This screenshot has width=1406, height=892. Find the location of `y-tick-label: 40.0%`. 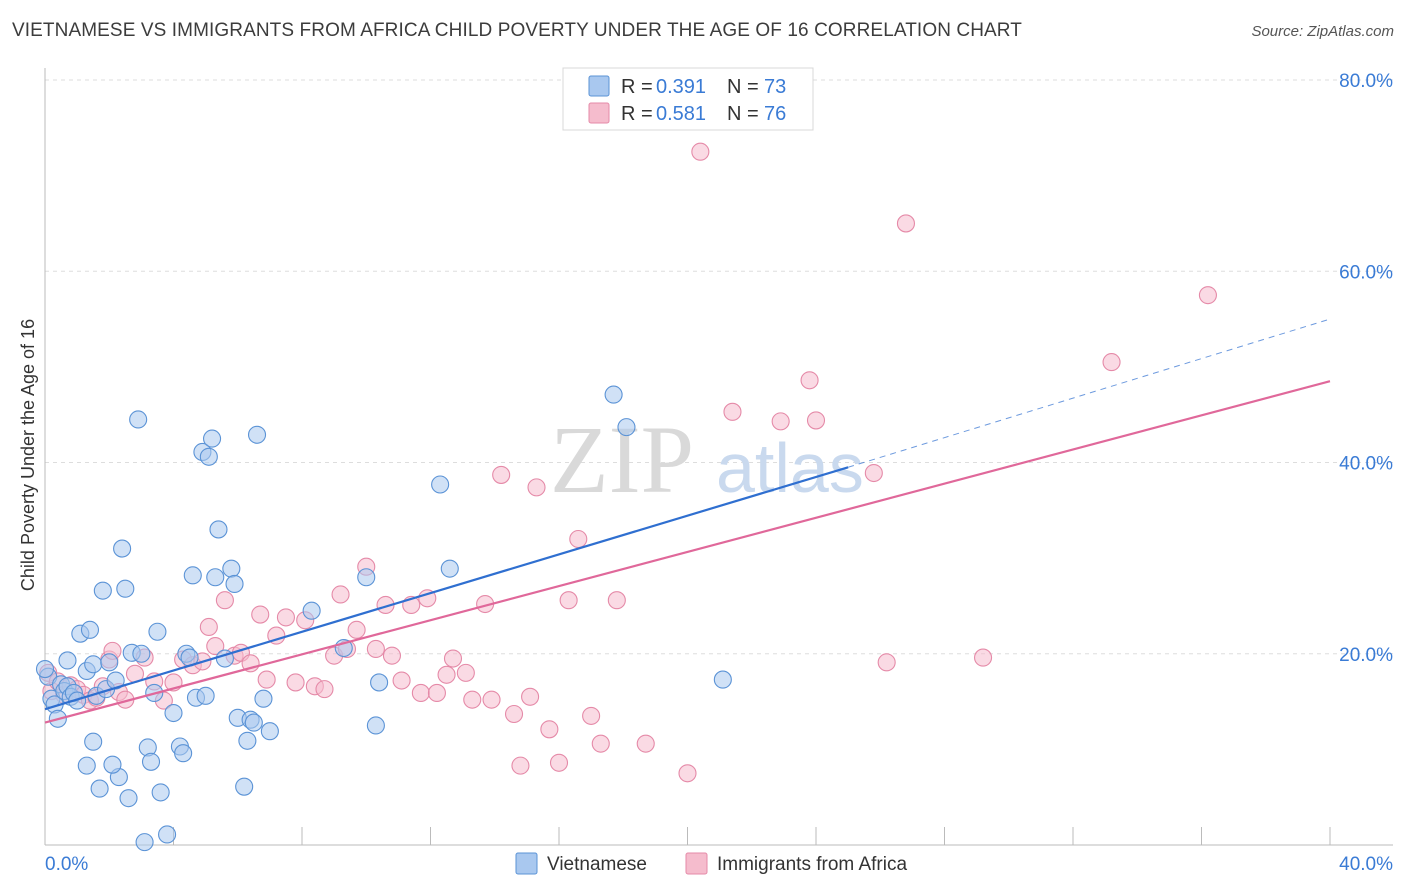

y-tick-label: 40.0% is located at coordinates (1366, 464).